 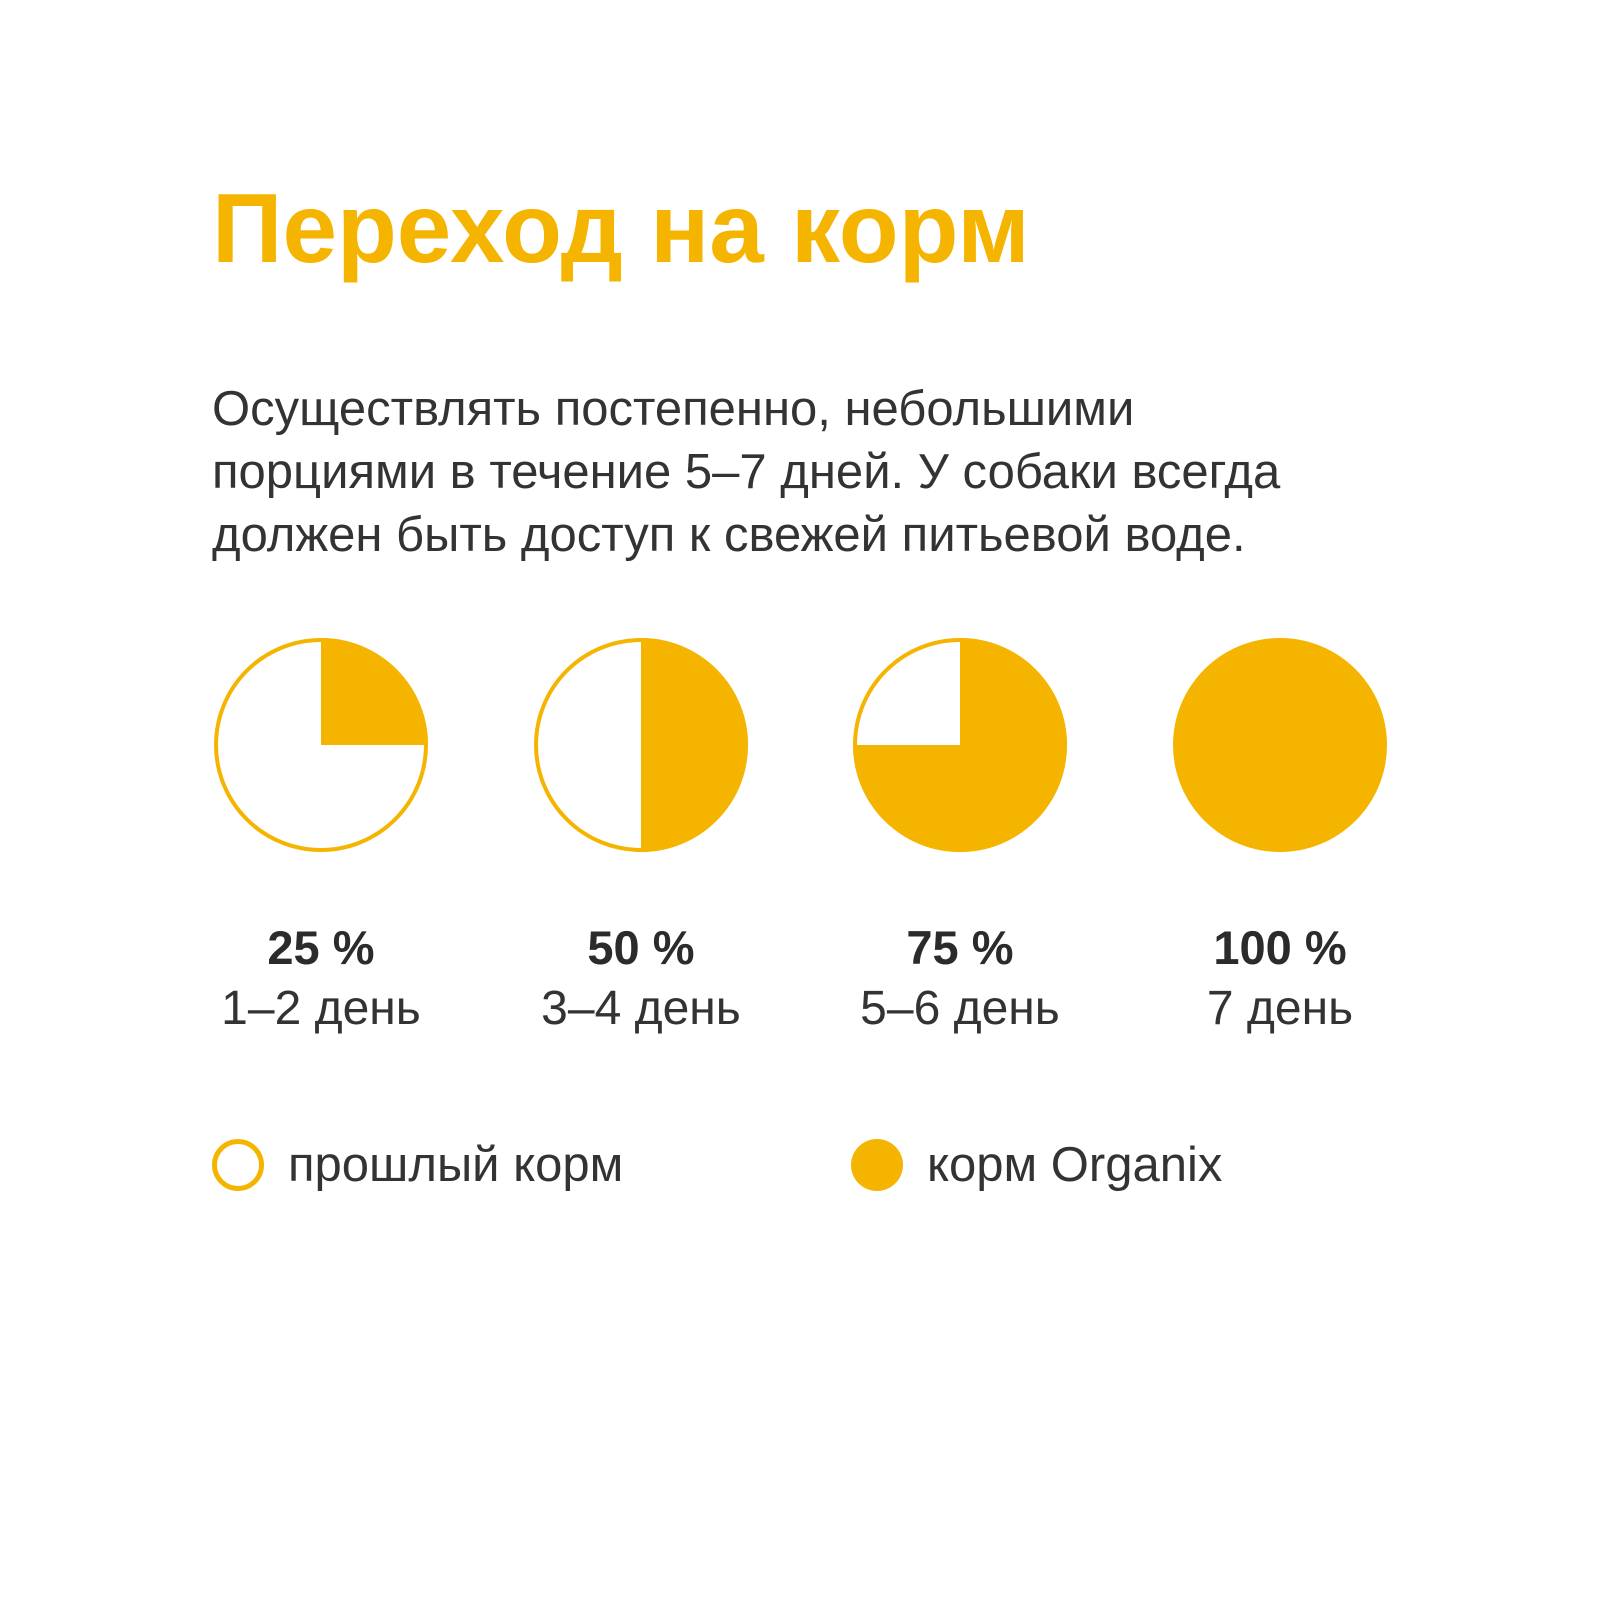 I want to click on stage-percent: 50 %, so click(x=641, y=947).